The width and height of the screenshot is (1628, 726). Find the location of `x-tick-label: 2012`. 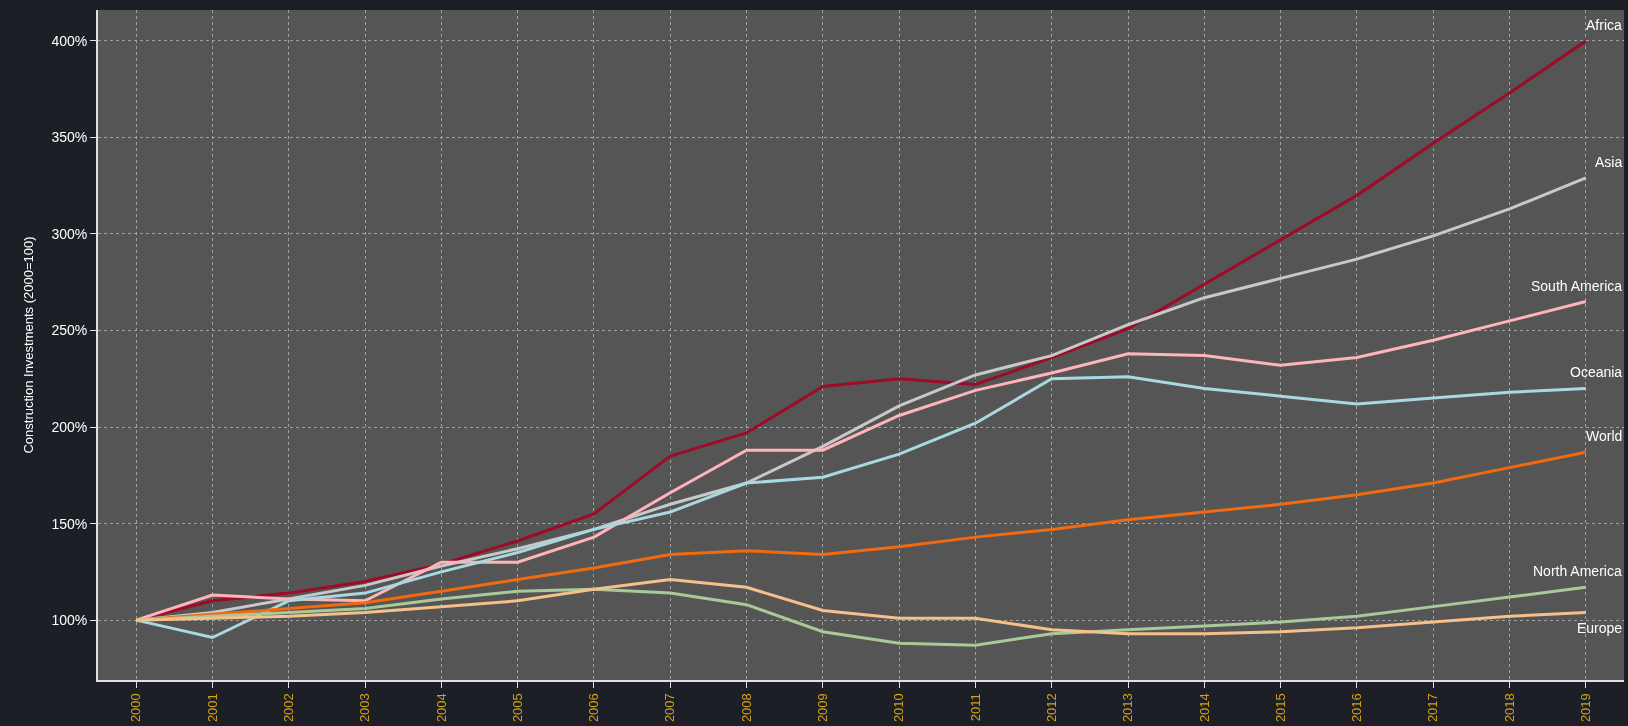

x-tick-label: 2012 is located at coordinates (1051, 708).